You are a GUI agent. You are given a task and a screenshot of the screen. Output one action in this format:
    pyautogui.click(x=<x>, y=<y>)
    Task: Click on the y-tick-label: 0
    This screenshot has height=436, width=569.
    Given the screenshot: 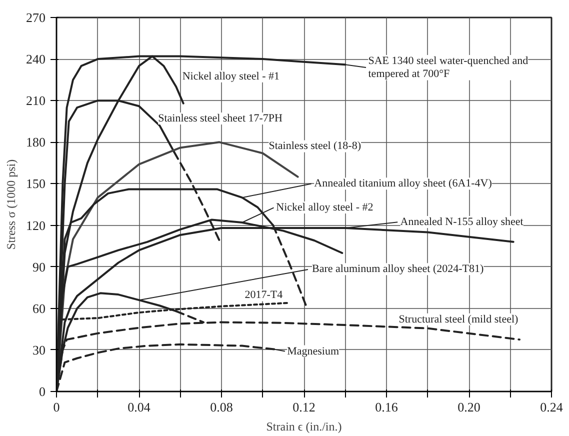 What is the action you would take?
    pyautogui.click(x=42, y=391)
    